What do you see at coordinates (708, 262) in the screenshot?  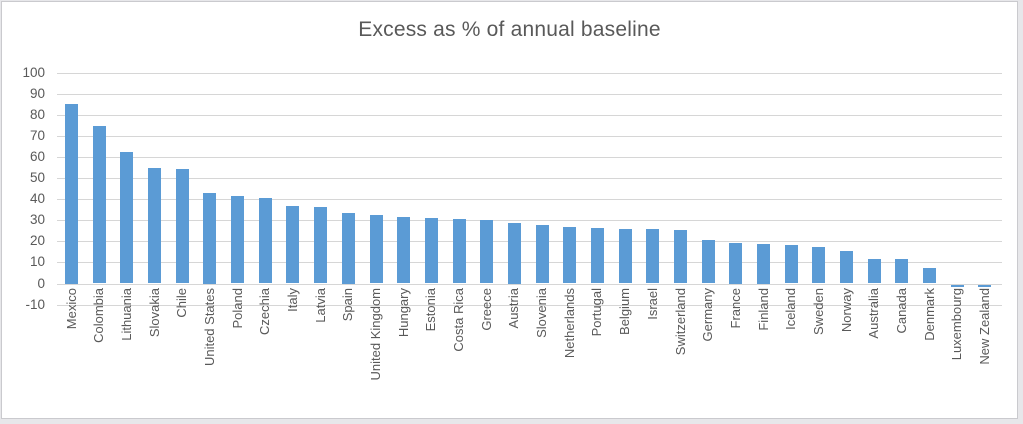 I see `bar-germany` at bounding box center [708, 262].